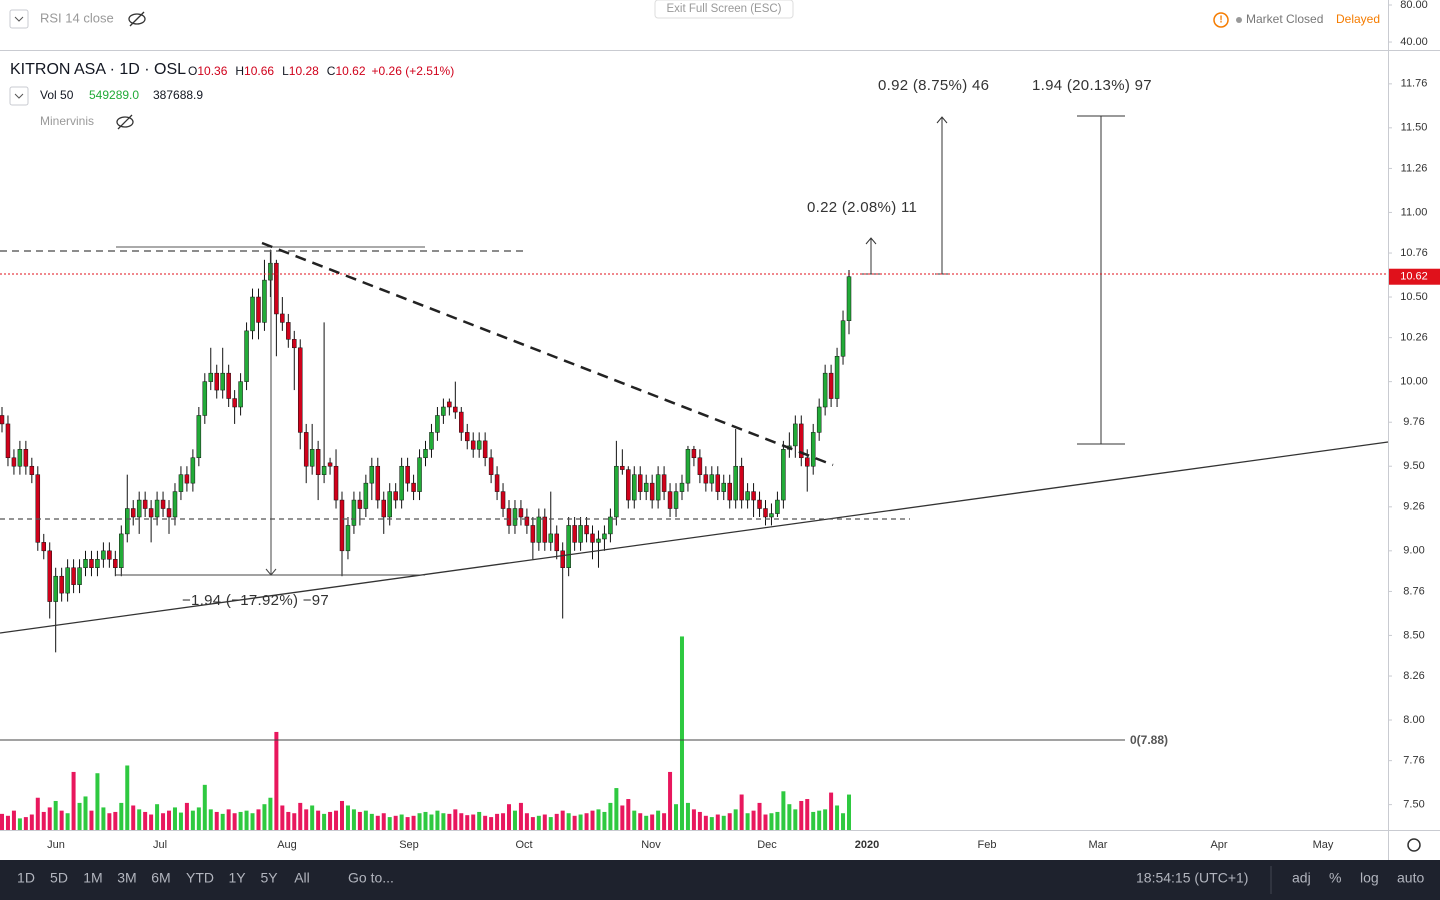 The image size is (1440, 900). What do you see at coordinates (237, 878) in the screenshot?
I see `range-button: 1Y` at bounding box center [237, 878].